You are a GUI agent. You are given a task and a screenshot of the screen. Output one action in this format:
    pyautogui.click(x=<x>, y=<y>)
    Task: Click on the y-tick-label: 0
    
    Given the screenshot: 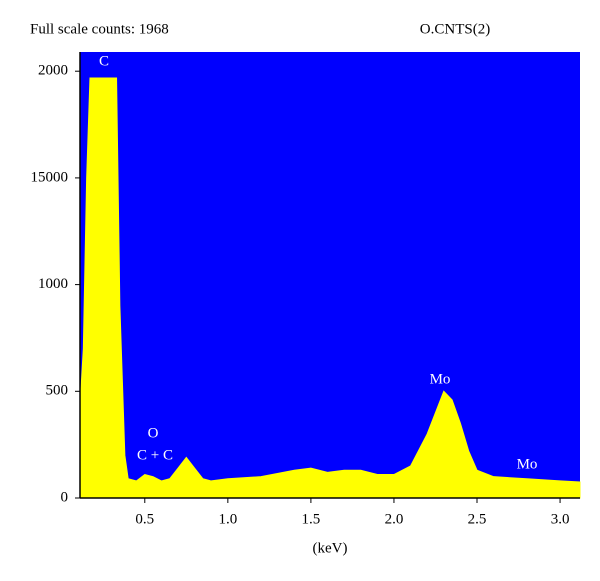 What is the action you would take?
    pyautogui.click(x=65, y=497)
    